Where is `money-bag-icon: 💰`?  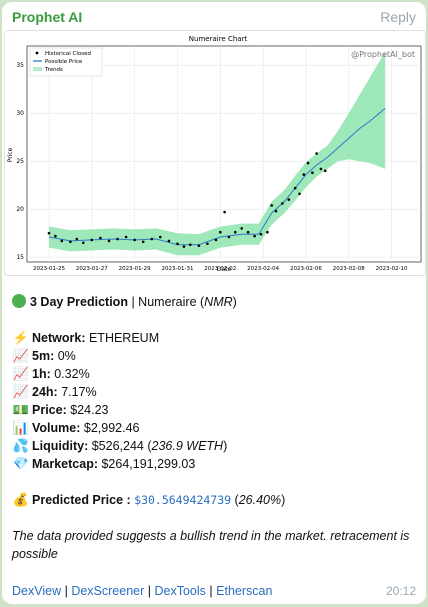
money-bag-icon: 💰 is located at coordinates (21, 499).